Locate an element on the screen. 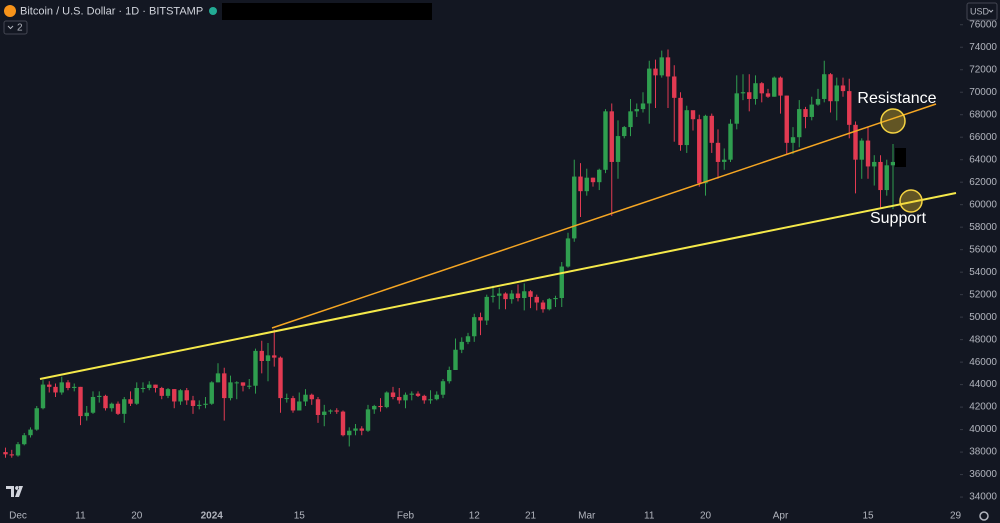 This screenshot has height=523, width=1000. bitcoin-icon is located at coordinates (10, 11).